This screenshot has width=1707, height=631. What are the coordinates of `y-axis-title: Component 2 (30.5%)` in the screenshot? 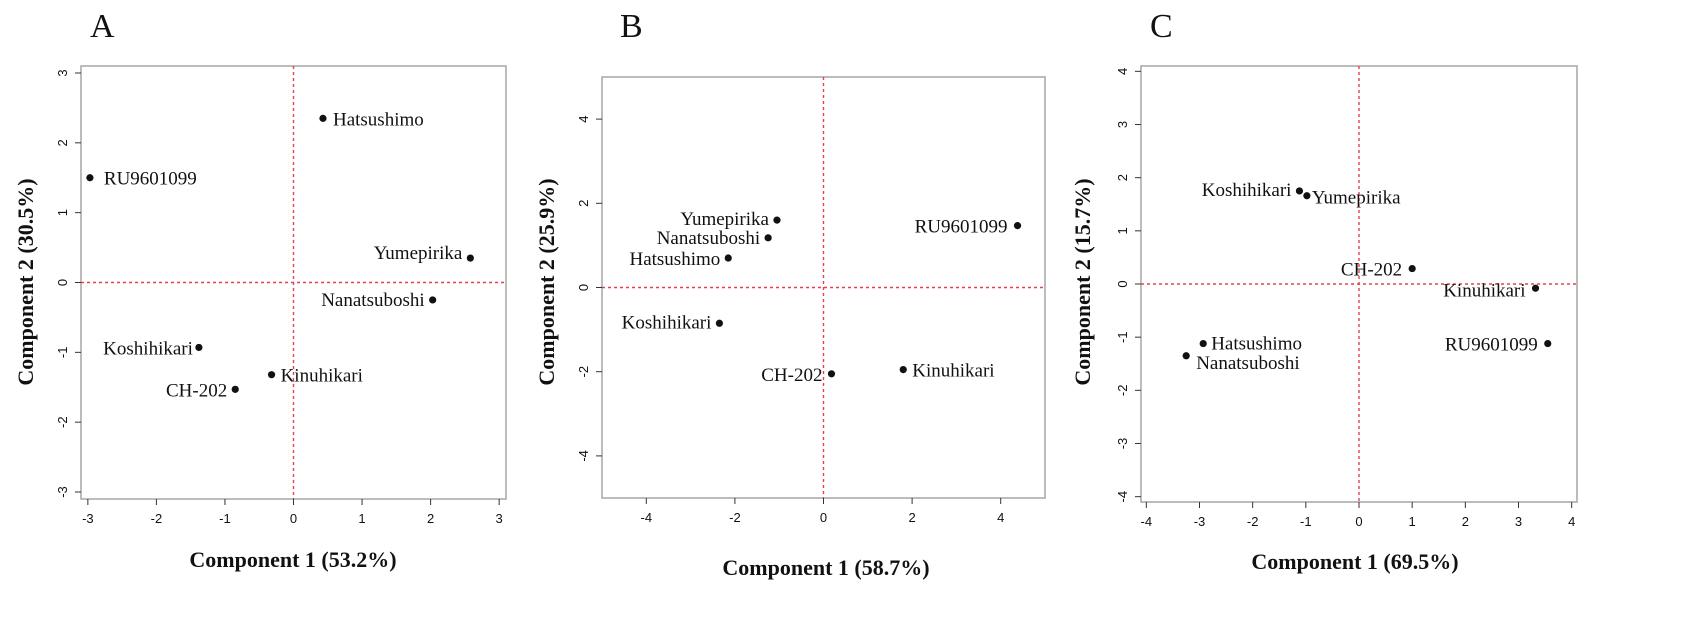 It's located at (25, 281).